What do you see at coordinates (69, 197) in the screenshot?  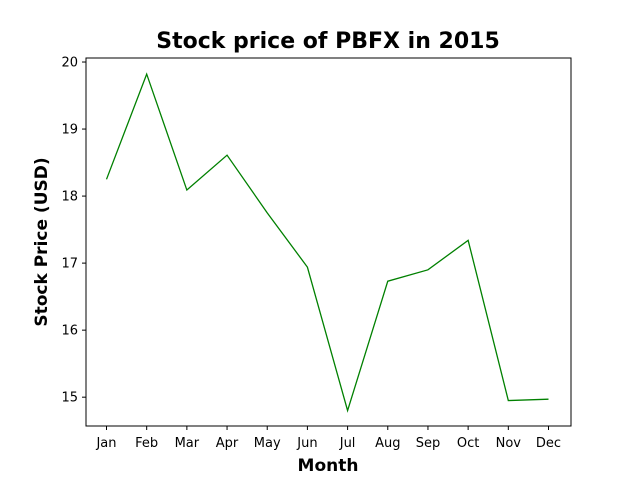 I see `y-tick-label: 18` at bounding box center [69, 197].